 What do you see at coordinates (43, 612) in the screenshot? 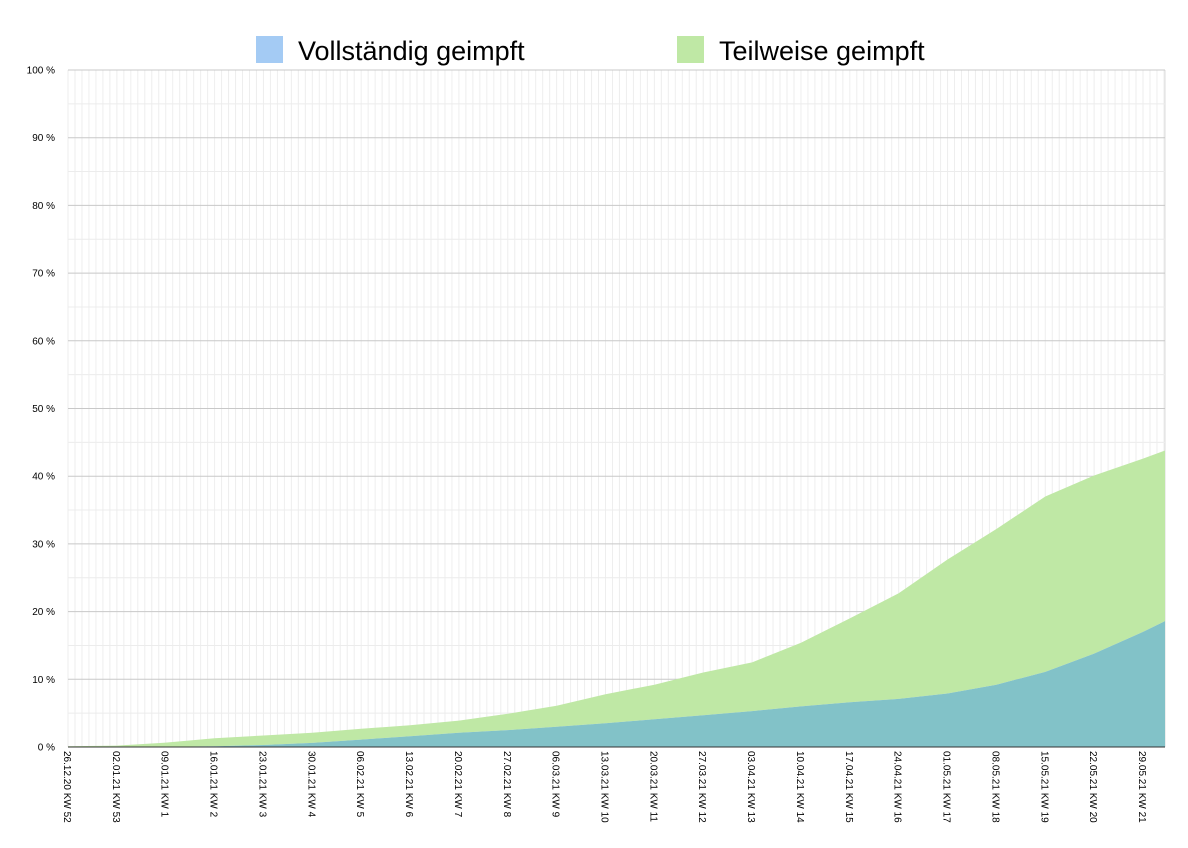
I see `y-tick-label: 20 %` at bounding box center [43, 612].